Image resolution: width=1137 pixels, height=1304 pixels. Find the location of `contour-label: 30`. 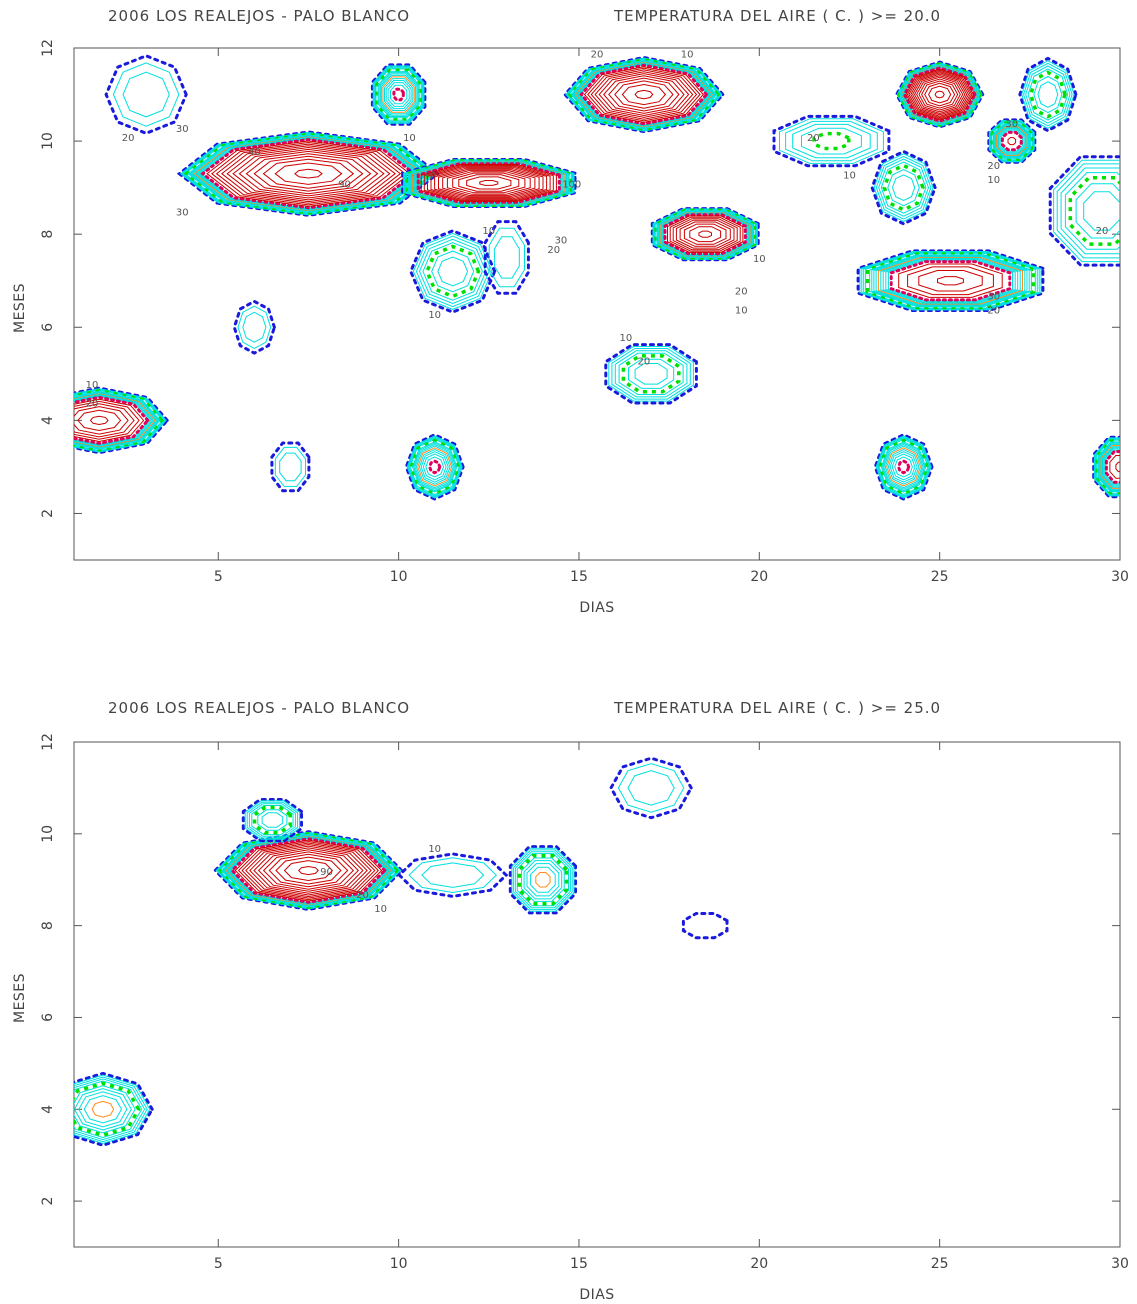

contour-label: 30 is located at coordinates (561, 240).